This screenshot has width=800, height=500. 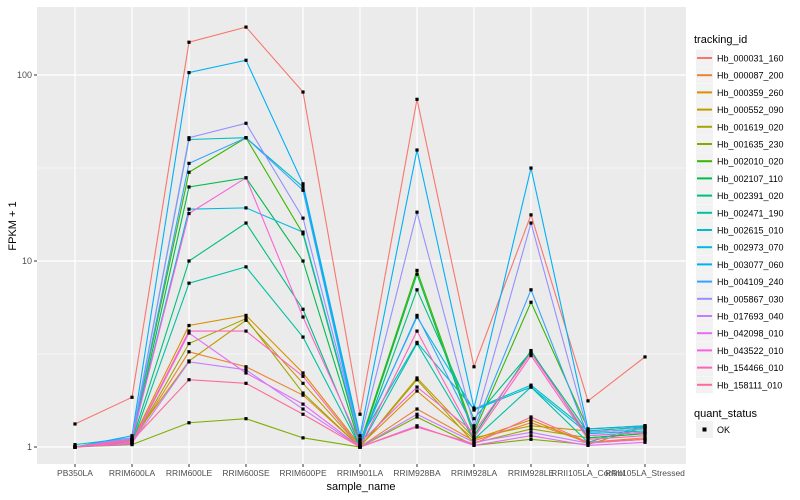 What do you see at coordinates (750, 93) in the screenshot?
I see `legend-item-label: Hb_000359_260` at bounding box center [750, 93].